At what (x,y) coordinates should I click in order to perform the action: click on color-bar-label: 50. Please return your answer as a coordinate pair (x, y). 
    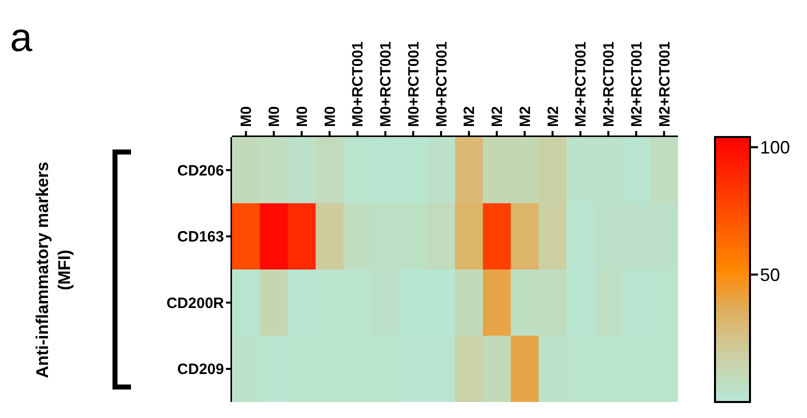
    Looking at the image, I should click on (770, 274).